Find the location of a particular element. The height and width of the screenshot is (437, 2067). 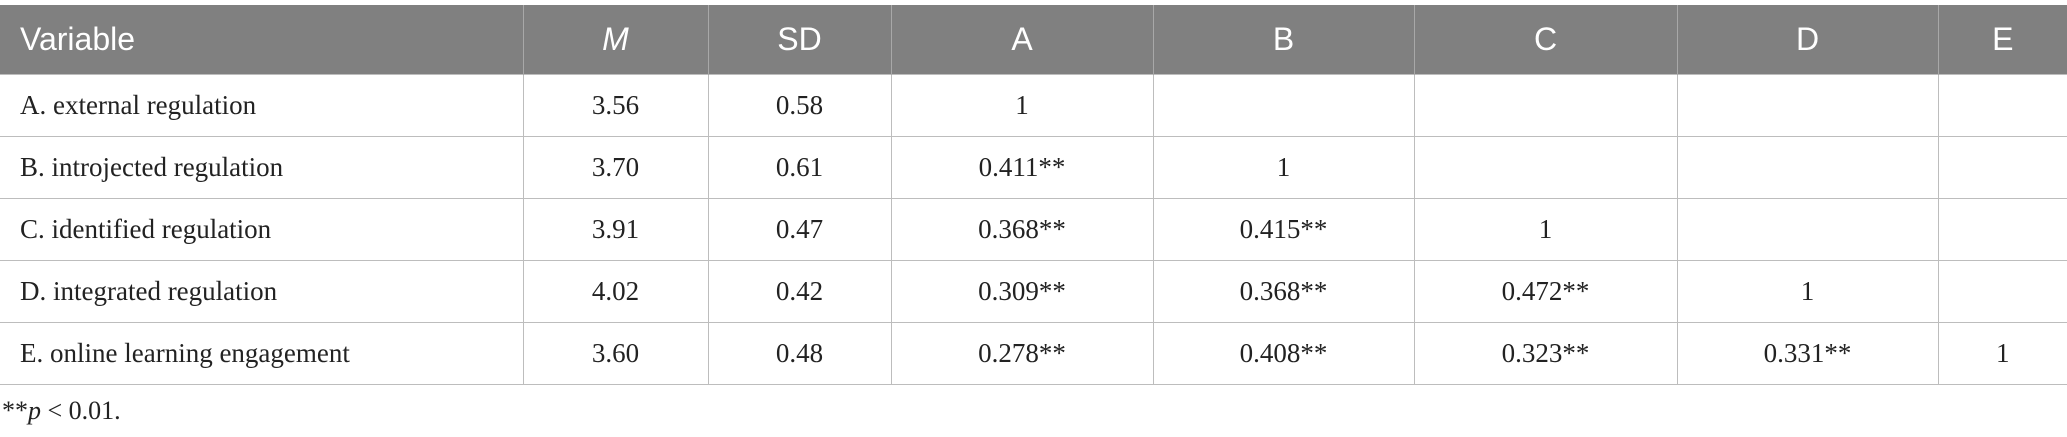

column-header: E is located at coordinates (2002, 40).